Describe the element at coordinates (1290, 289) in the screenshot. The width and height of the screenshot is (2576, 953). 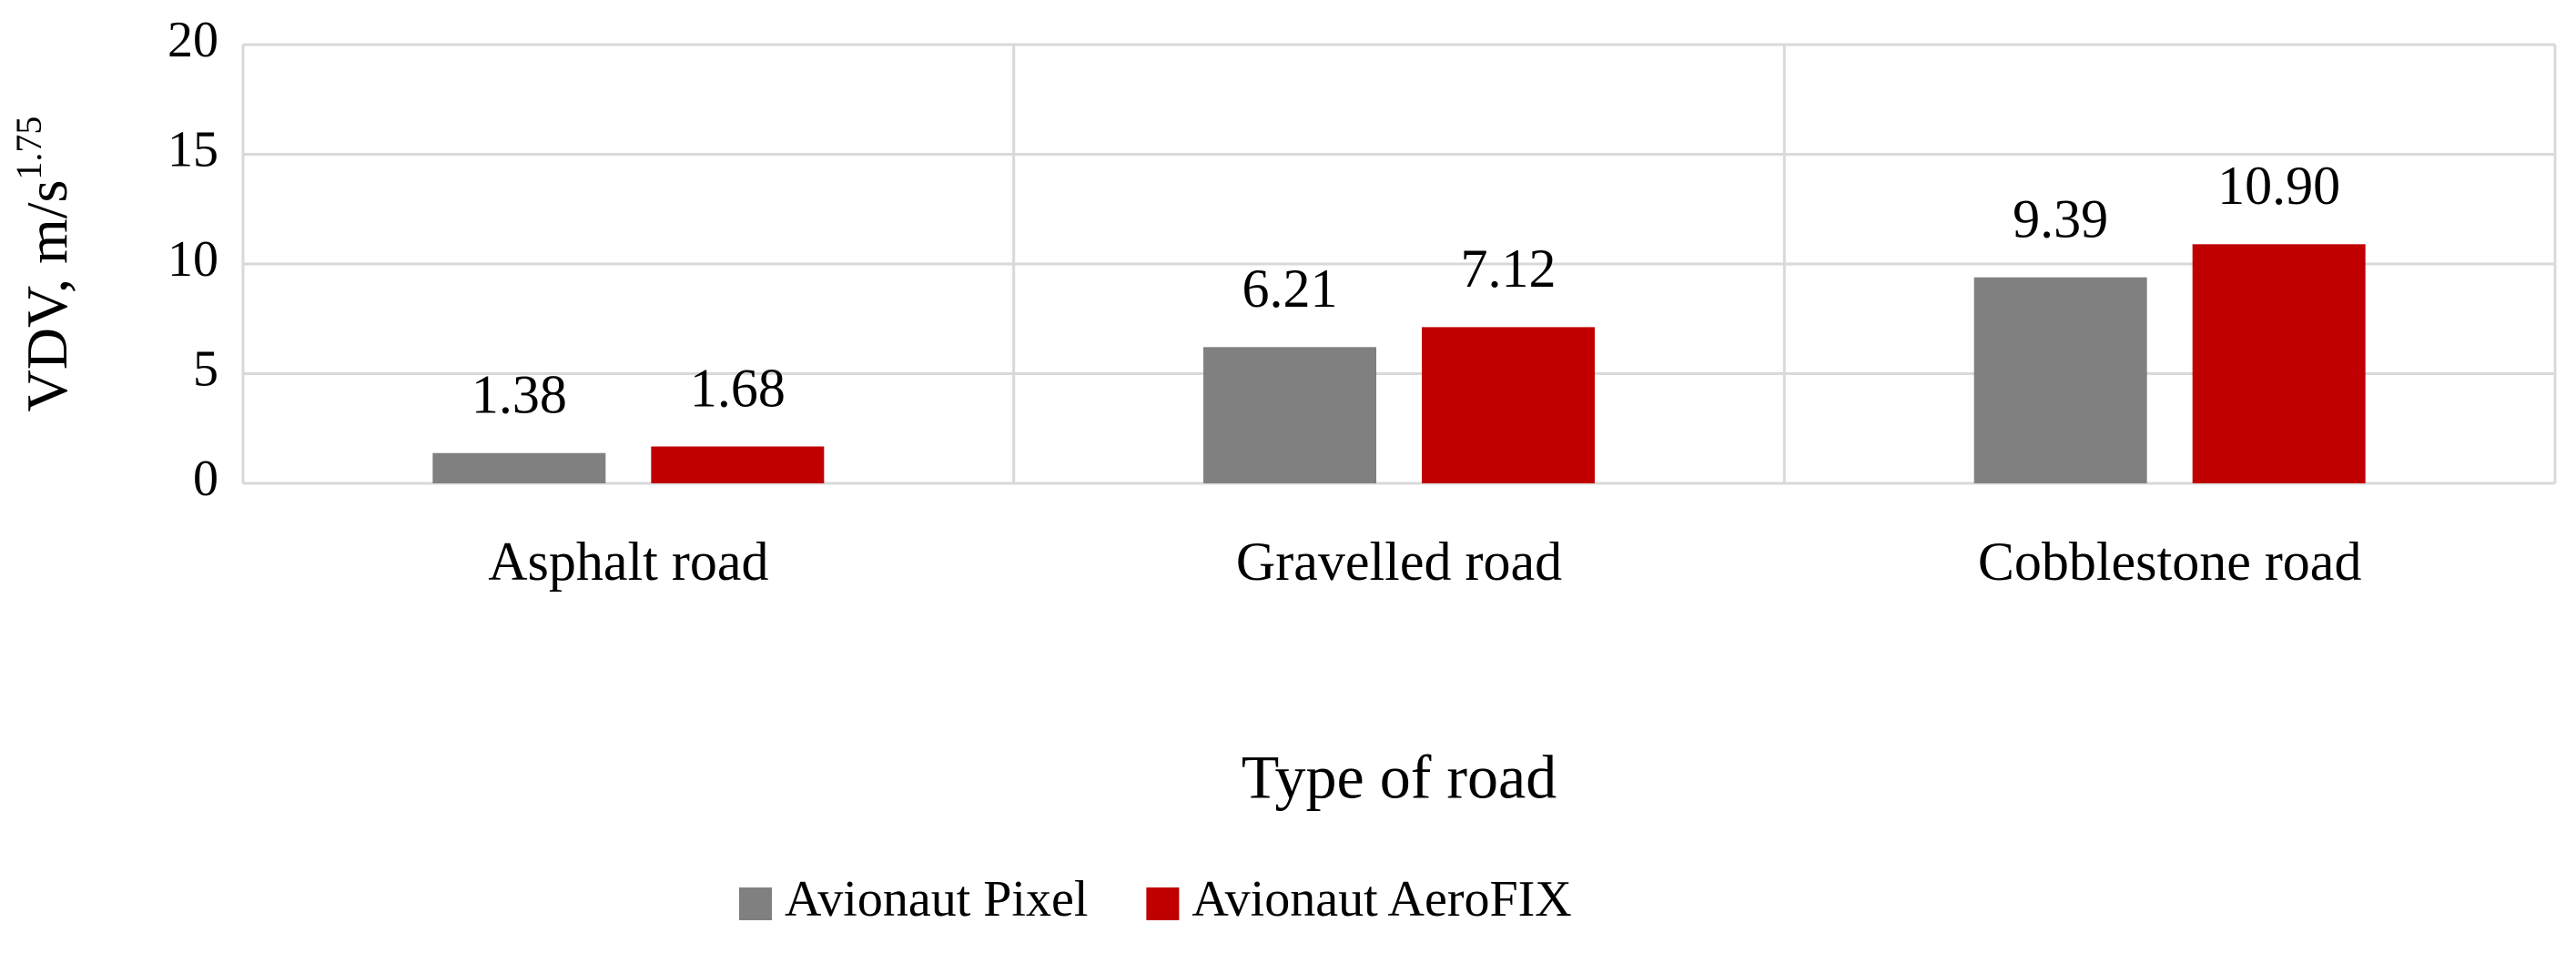
I see `value-label: 6.21` at that location.